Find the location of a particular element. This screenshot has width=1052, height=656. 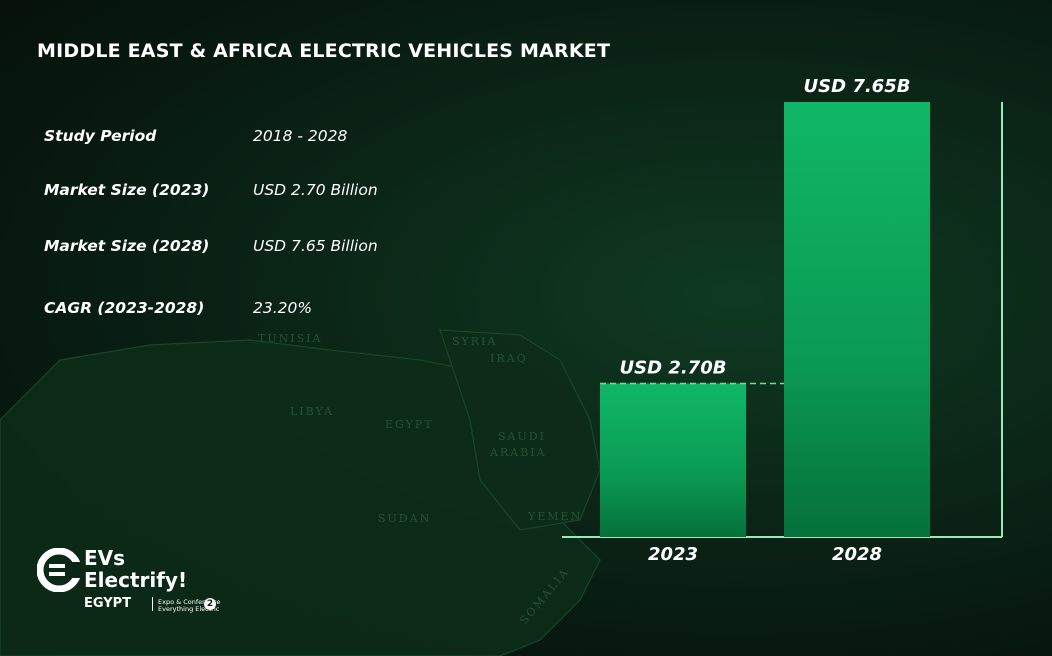

map-label: SAUDI is located at coordinates (522, 436).